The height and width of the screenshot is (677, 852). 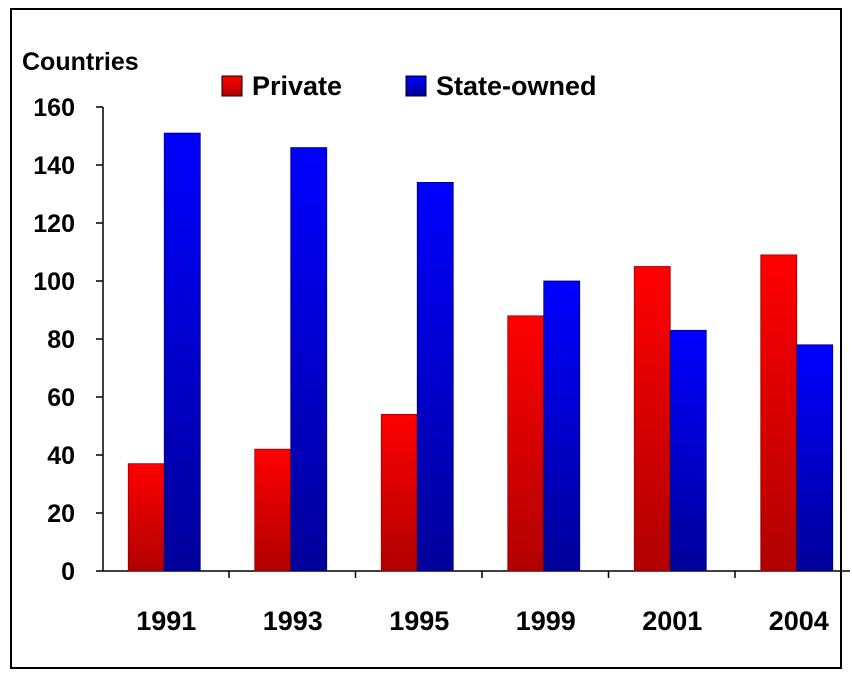 I want to click on y-tick-label: 140, so click(x=54, y=166).